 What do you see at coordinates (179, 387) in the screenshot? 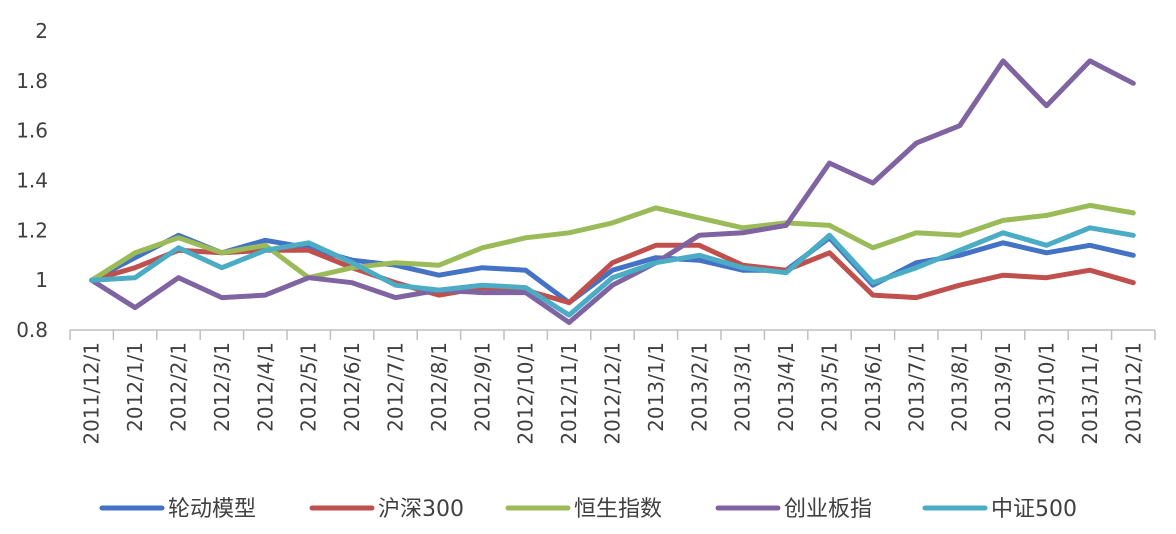
I see `x-tick-label: 2012/2/1` at bounding box center [179, 387].